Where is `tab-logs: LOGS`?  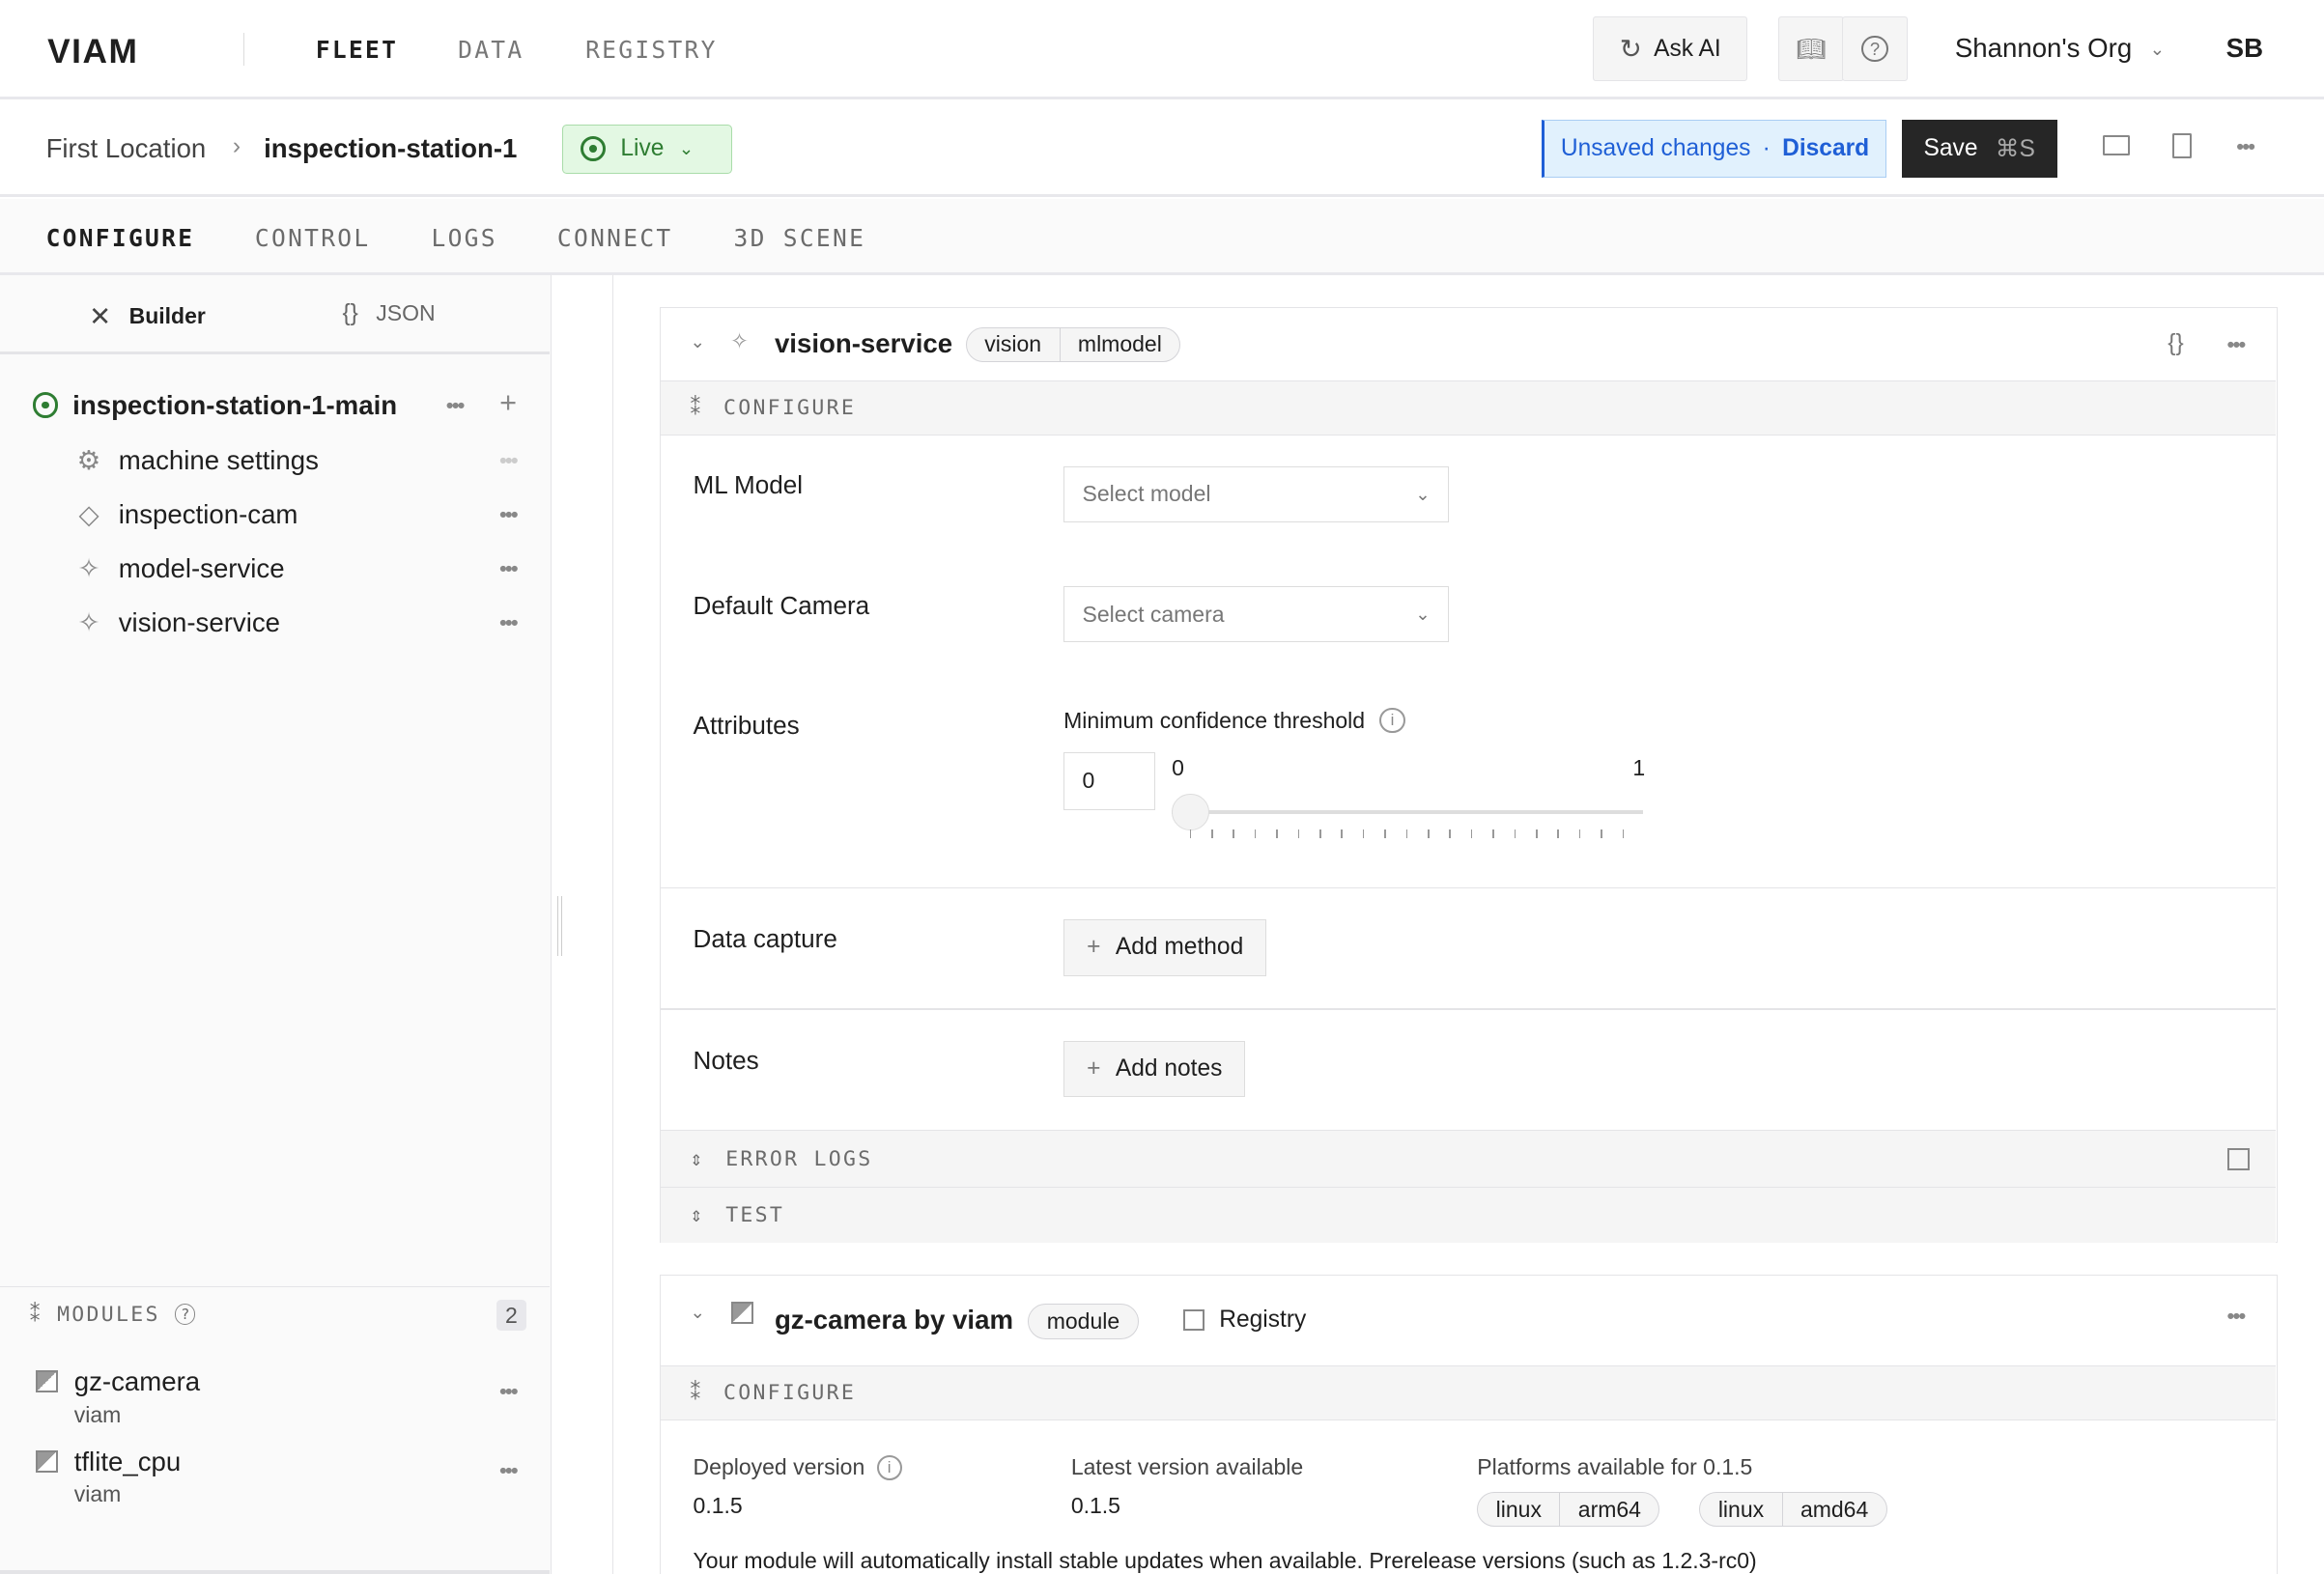
tab-logs: LOGS is located at coordinates (464, 237).